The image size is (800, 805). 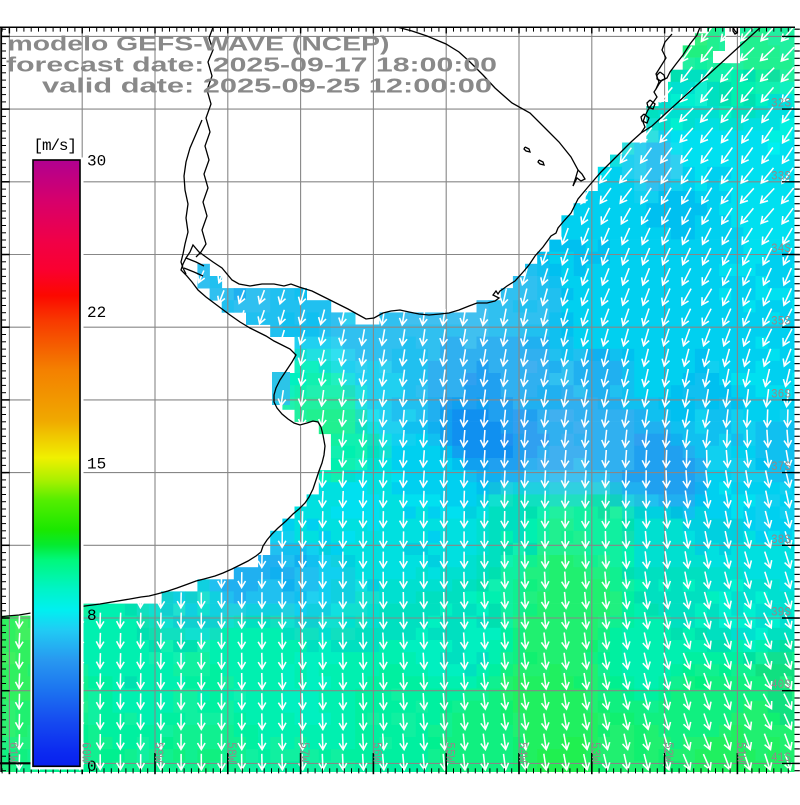 I want to click on svg-text: 37S, so click(x=781, y=467).